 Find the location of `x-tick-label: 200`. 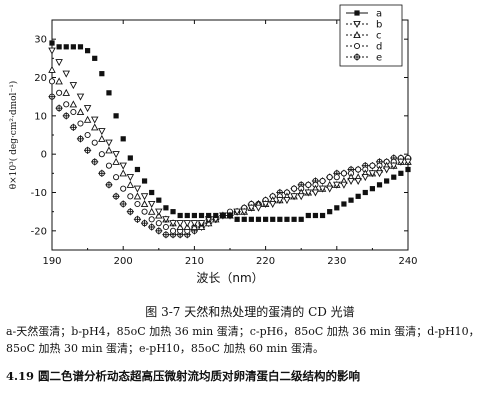

x-tick-label: 200 is located at coordinates (123, 261).